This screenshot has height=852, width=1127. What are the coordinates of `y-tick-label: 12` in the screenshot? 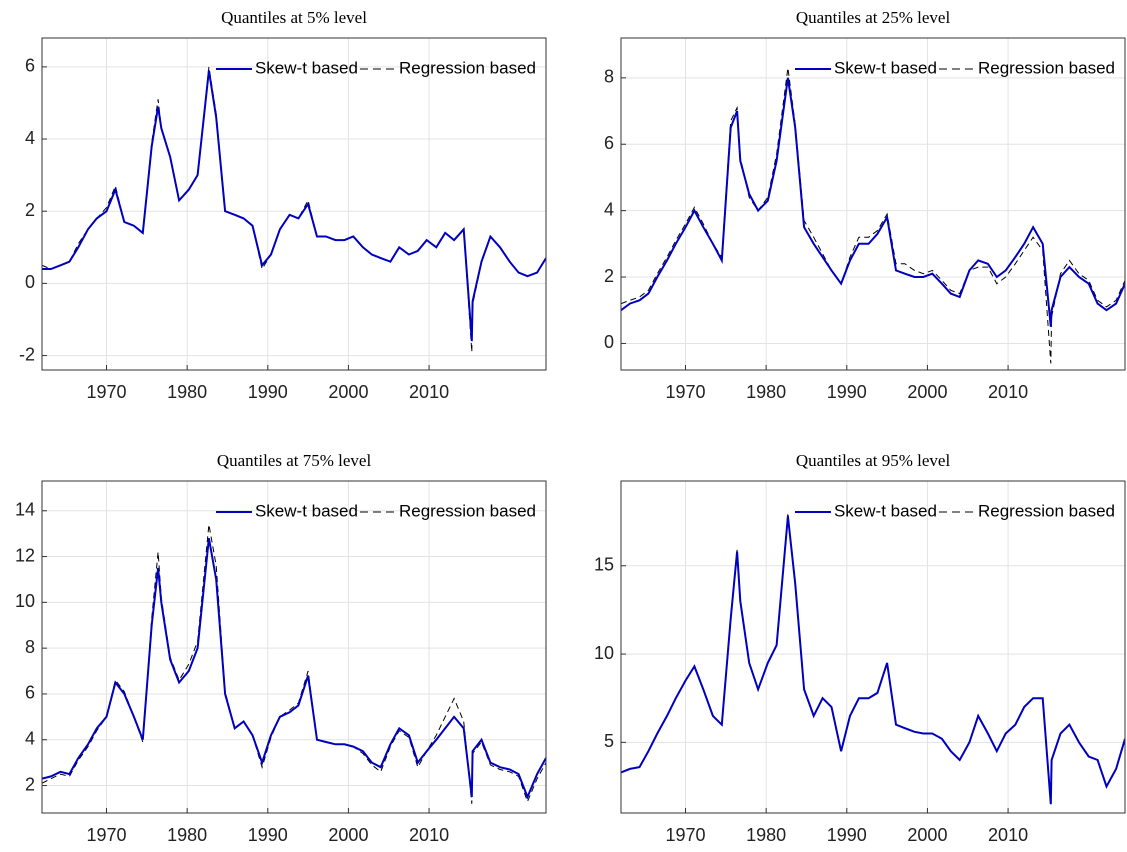 It's located at (25, 555).